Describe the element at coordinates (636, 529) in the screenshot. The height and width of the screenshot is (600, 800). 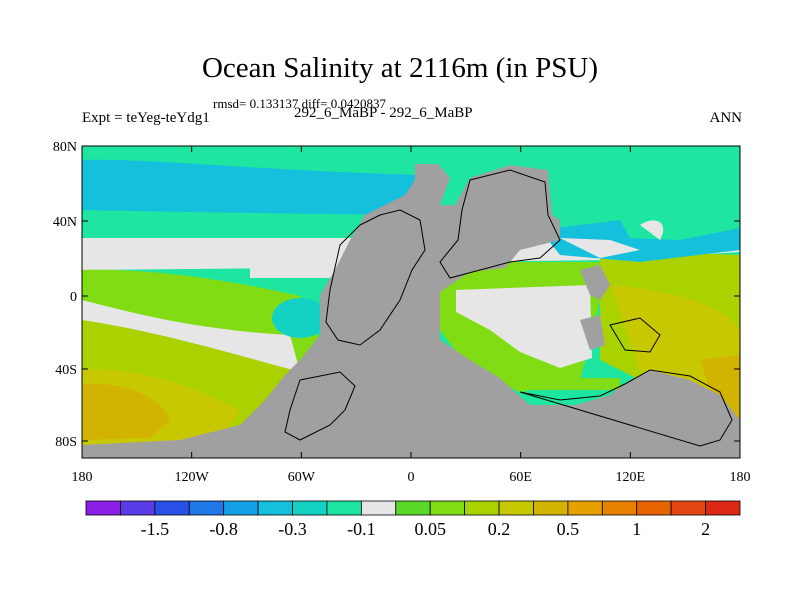
I see `colorbar-tick-label: 1` at that location.